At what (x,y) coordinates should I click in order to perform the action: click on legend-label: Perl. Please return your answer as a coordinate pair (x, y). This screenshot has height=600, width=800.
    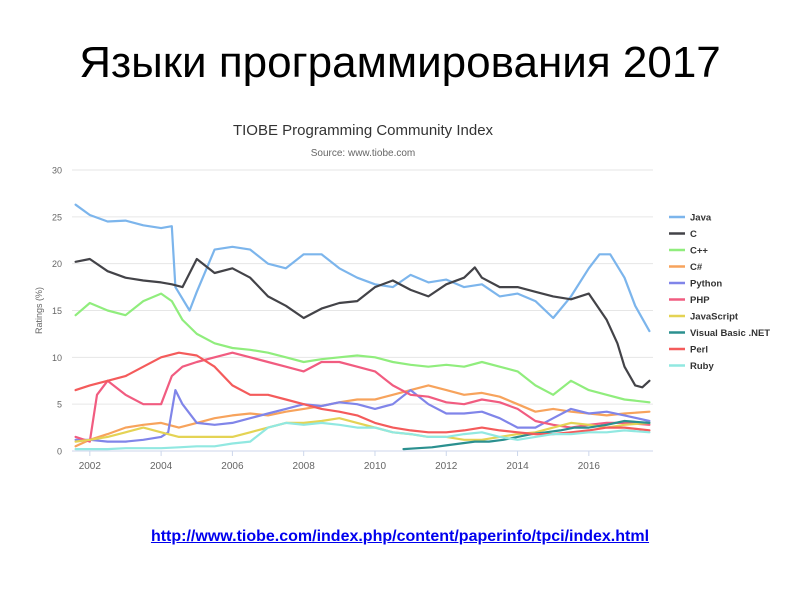
    Looking at the image, I should click on (699, 350).